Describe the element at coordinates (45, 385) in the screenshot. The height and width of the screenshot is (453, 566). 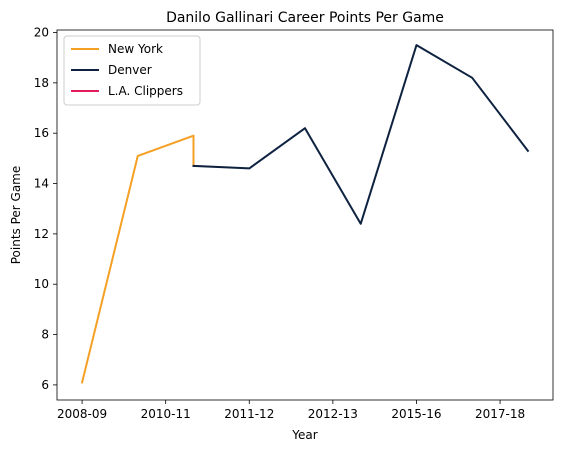
I see `y-tick-label: 6` at that location.